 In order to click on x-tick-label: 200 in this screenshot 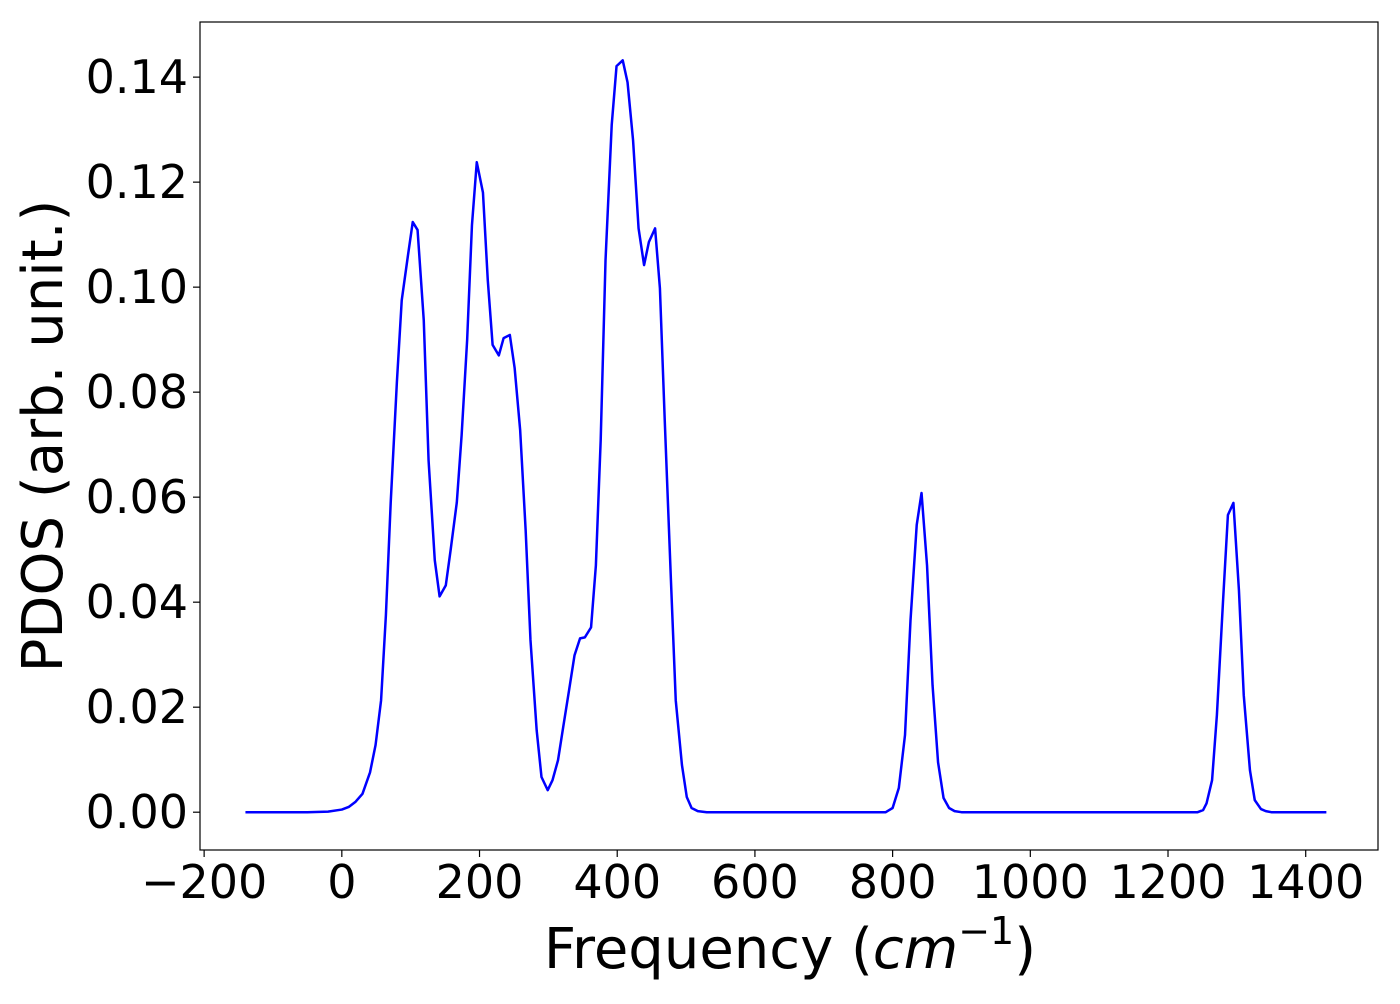, I will do `click(480, 882)`.